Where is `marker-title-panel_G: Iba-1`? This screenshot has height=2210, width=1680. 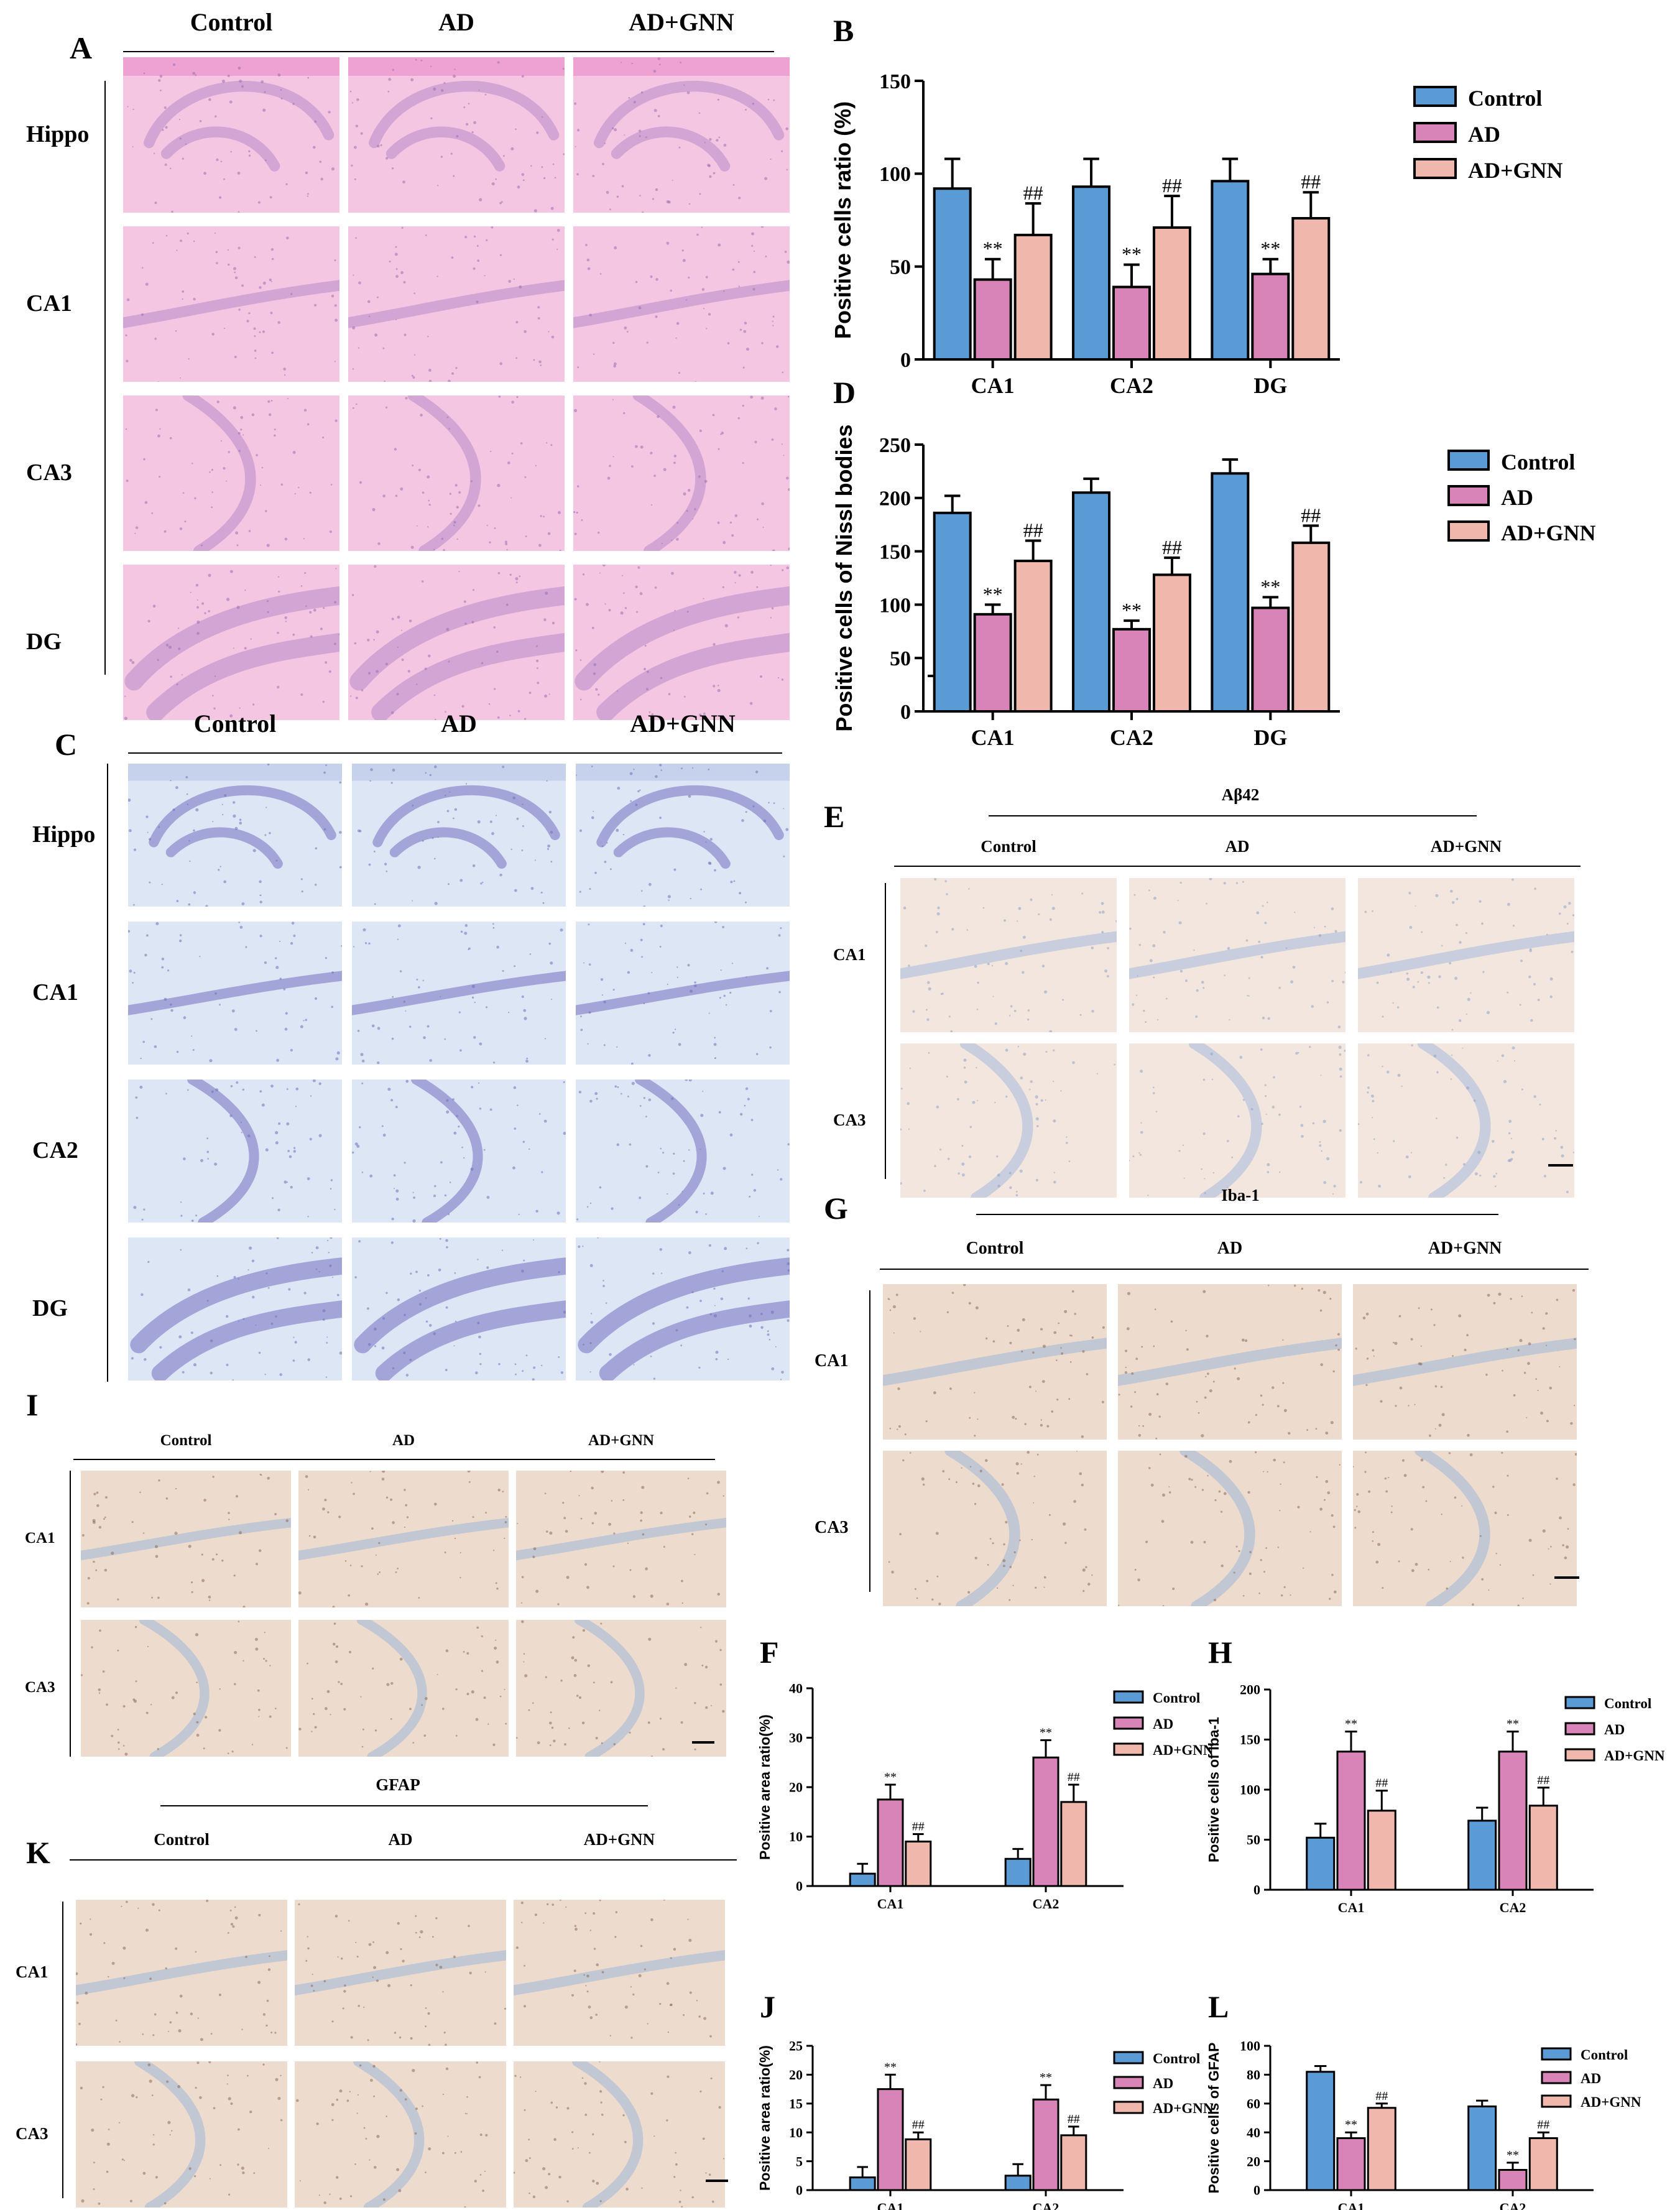
marker-title-panel_G: Iba-1 is located at coordinates (1240, 1195).